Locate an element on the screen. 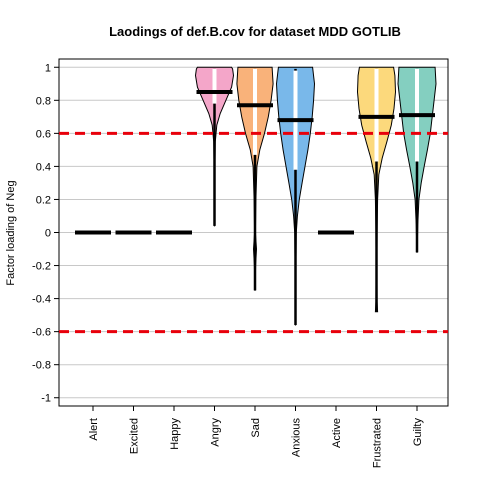  x-tick-label: Guilty is located at coordinates (418, 432).